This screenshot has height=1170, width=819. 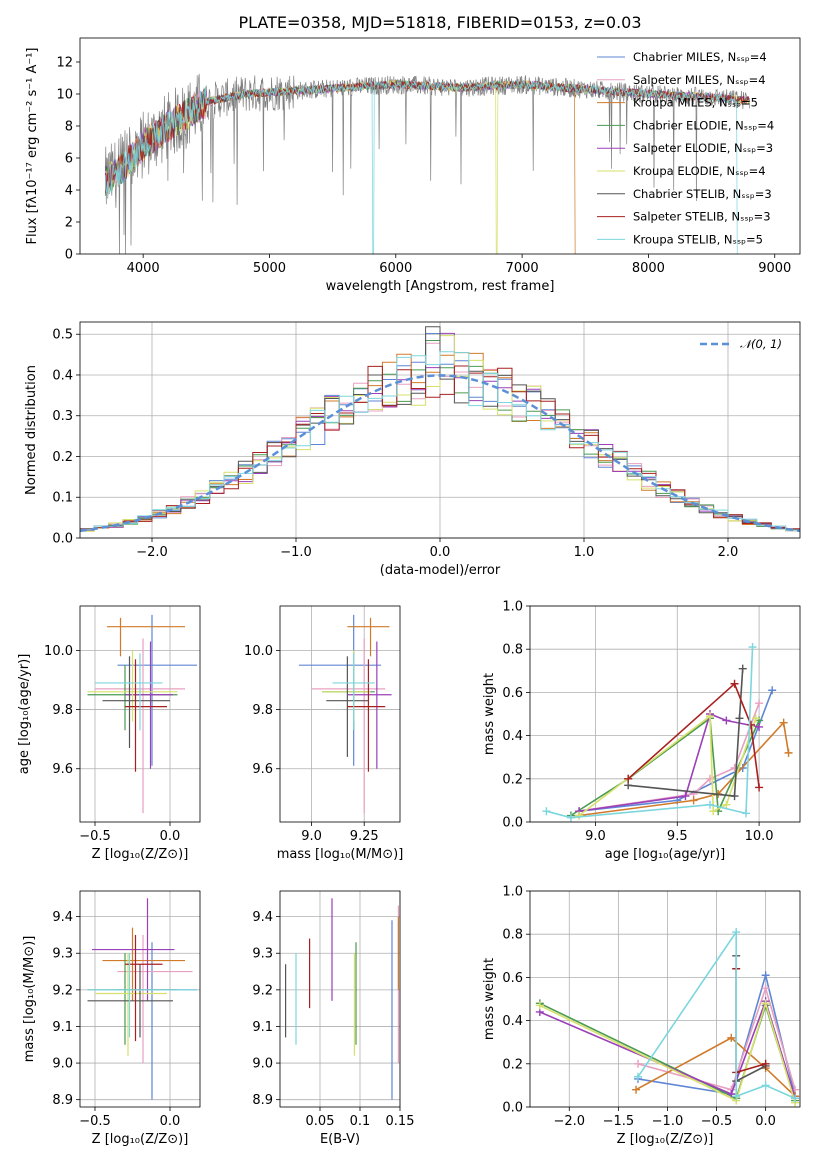 I want to click on x-axis-label: (data-model)/error, so click(x=440, y=570).